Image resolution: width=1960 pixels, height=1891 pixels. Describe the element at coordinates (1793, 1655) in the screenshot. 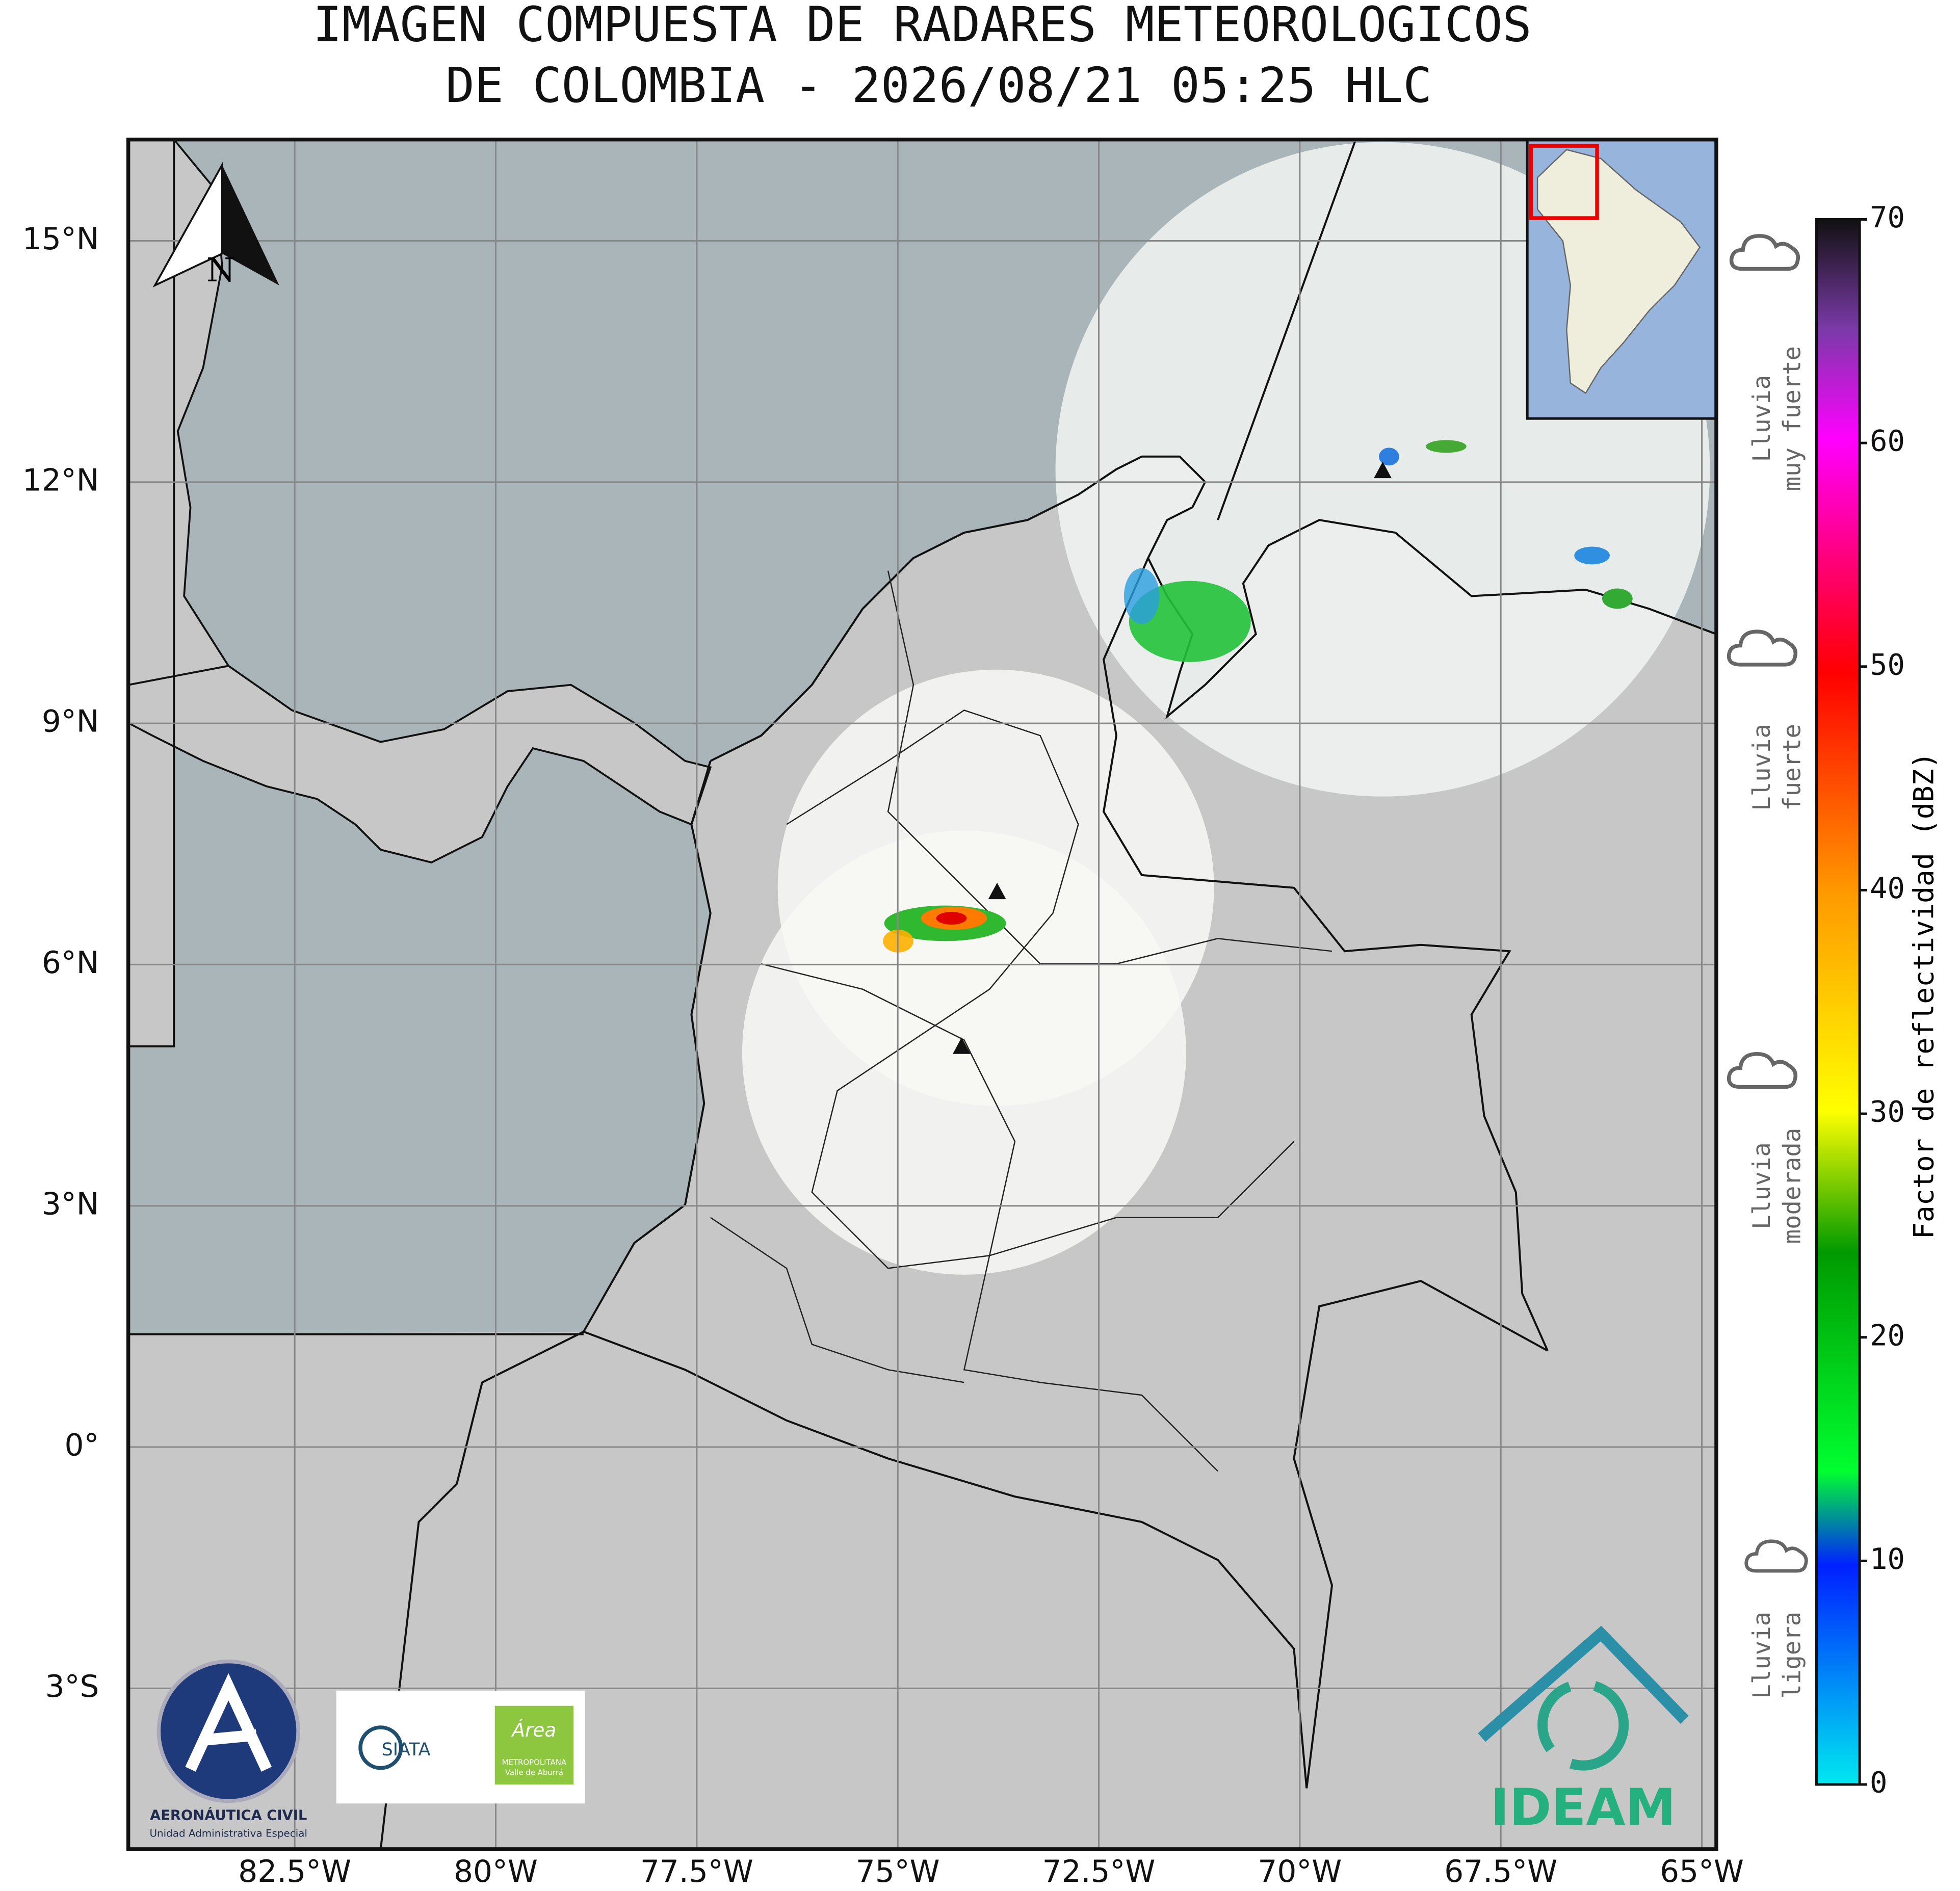

I see `rain-level-label: ligera` at that location.